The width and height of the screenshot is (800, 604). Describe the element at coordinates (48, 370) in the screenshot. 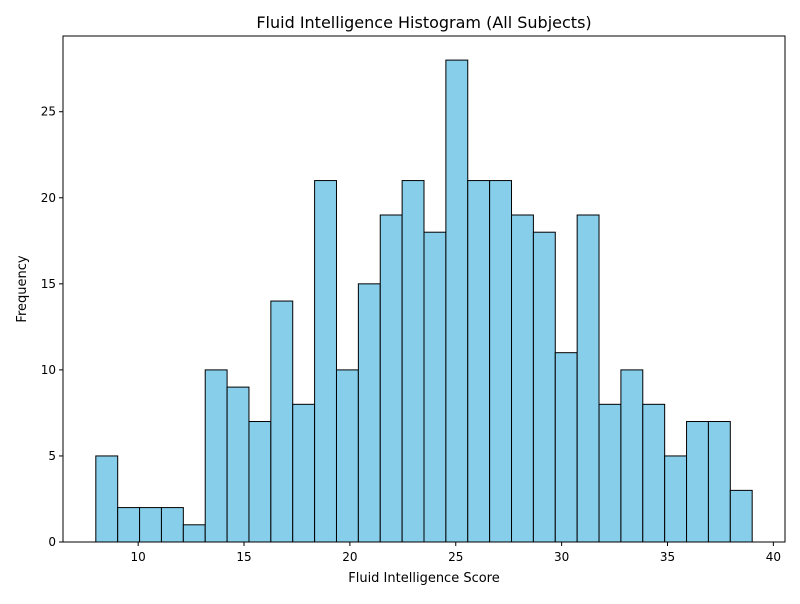

I see `y-tick-label-10: 10` at that location.